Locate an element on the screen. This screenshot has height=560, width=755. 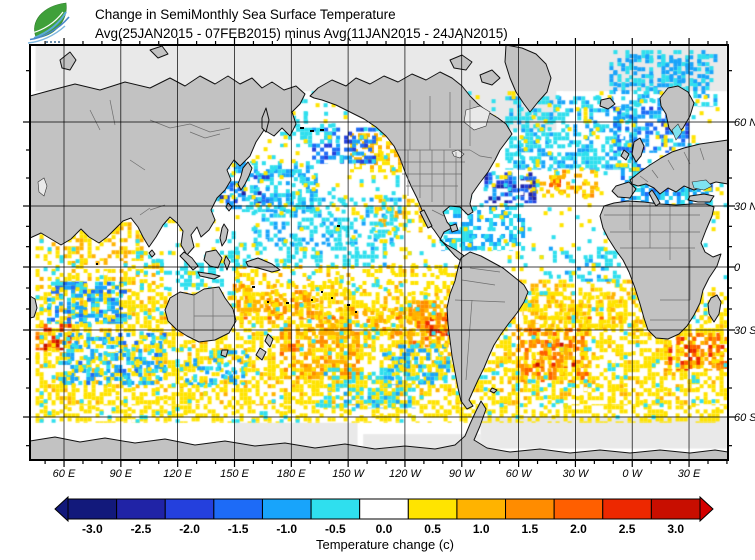
landmass-europe-main is located at coordinates (679, 167).